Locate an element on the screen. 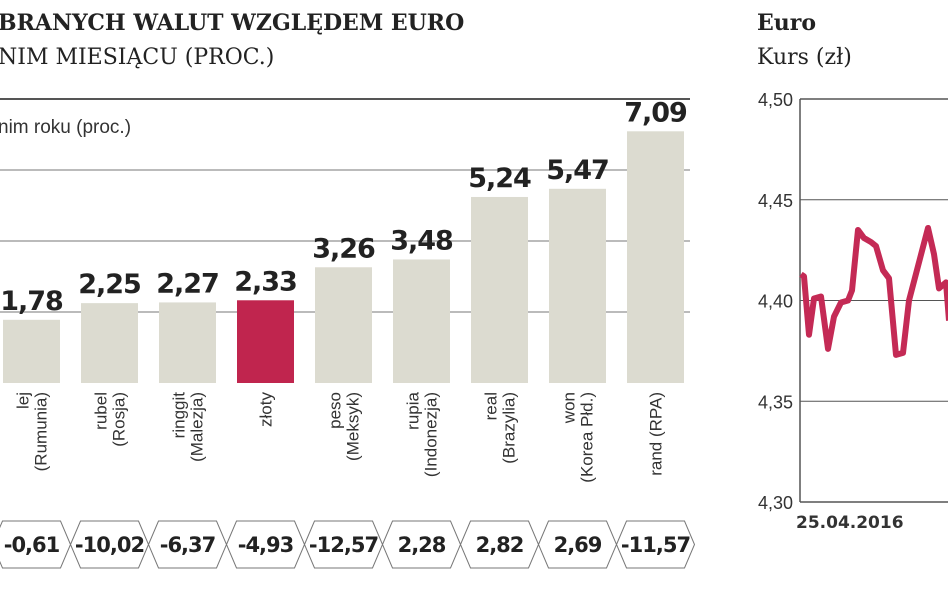 Image resolution: width=948 pixels, height=593 pixels. yearly-change-value: -6,37 is located at coordinates (188, 545).